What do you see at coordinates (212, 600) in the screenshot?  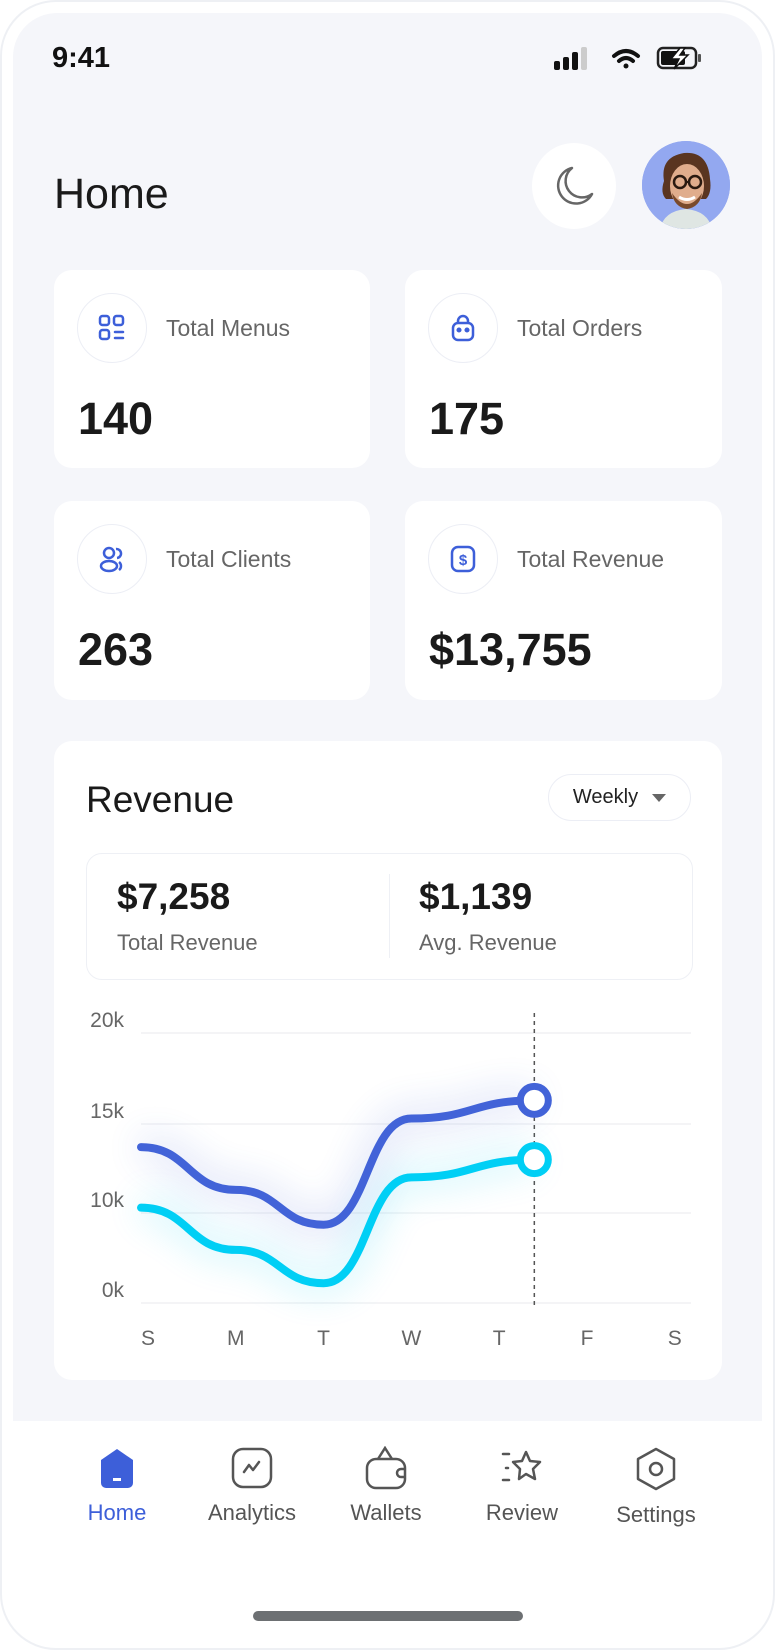 I see `stat-card-total-clients: Total Clients 263` at bounding box center [212, 600].